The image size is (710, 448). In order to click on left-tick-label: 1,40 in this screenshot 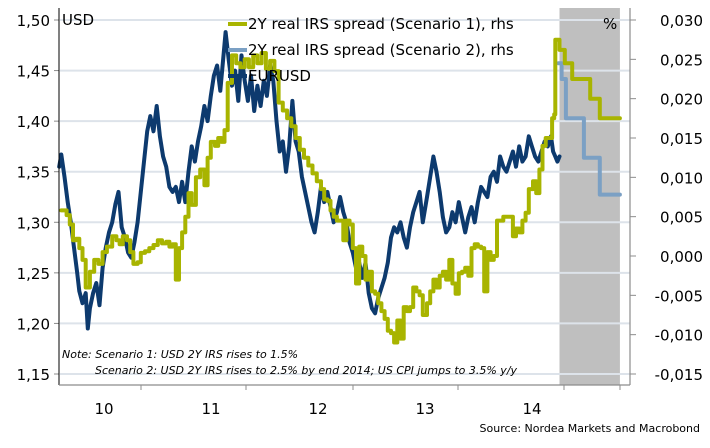, I will do `click(33, 122)`.